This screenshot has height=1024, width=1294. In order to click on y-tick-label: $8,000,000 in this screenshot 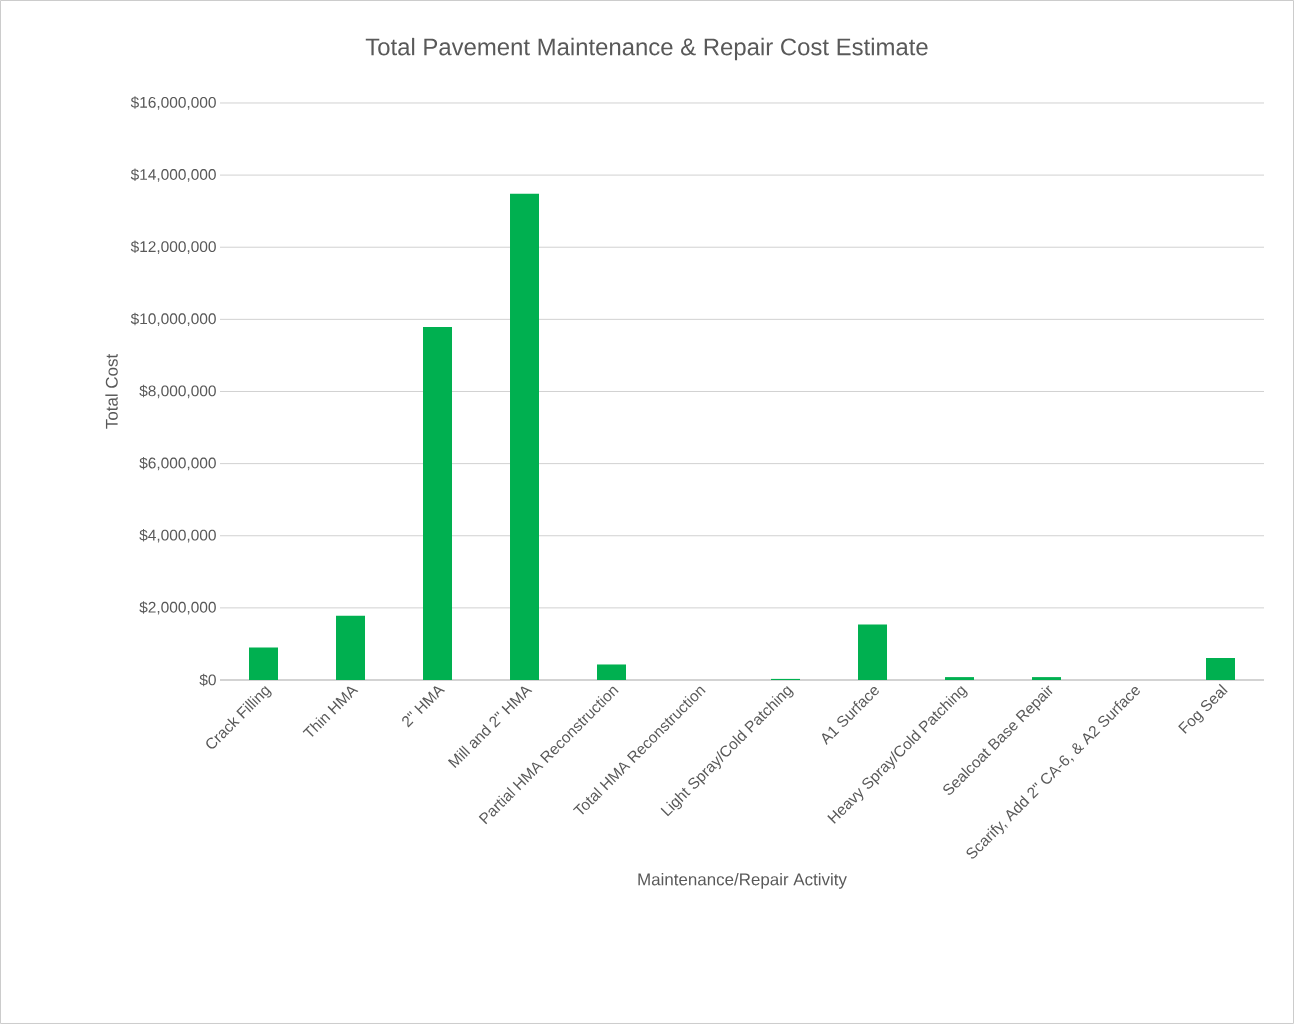, I will do `click(177, 391)`.